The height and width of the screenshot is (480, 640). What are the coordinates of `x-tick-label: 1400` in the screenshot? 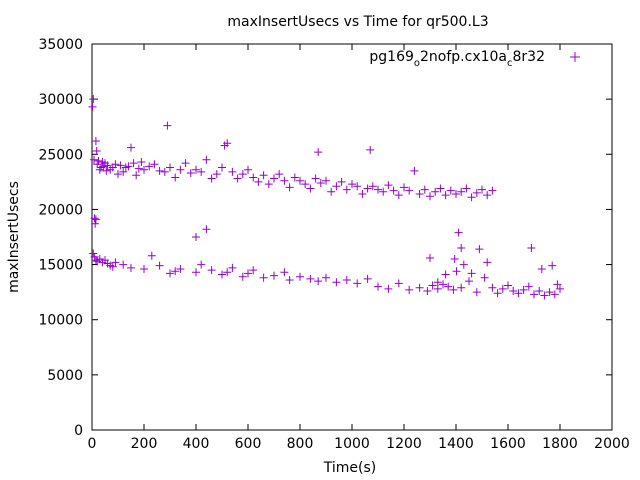 It's located at (456, 444).